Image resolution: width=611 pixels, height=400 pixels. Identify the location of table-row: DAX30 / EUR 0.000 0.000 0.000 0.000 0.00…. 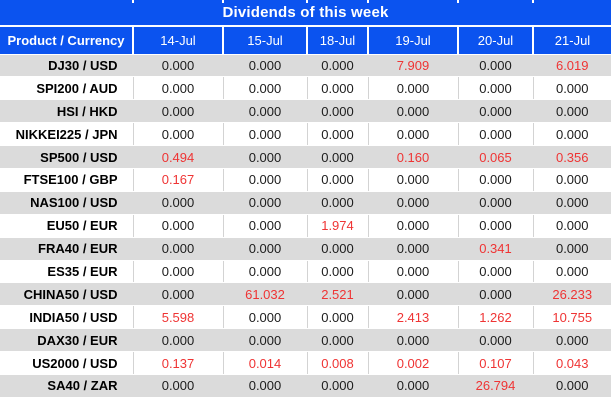
(305, 340).